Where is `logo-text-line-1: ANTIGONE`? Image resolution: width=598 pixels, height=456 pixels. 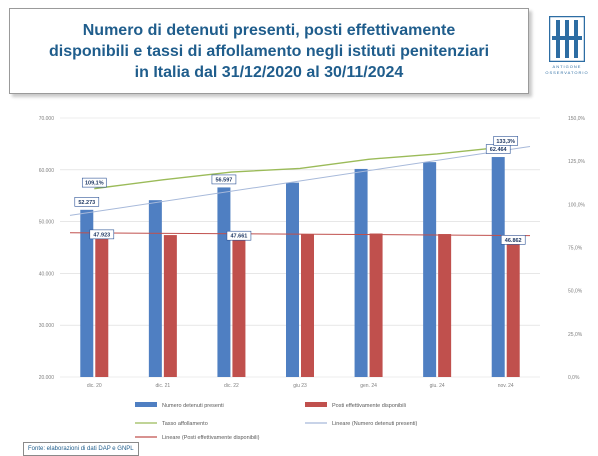 logo-text-line-1: ANTIGONE is located at coordinates (567, 66).